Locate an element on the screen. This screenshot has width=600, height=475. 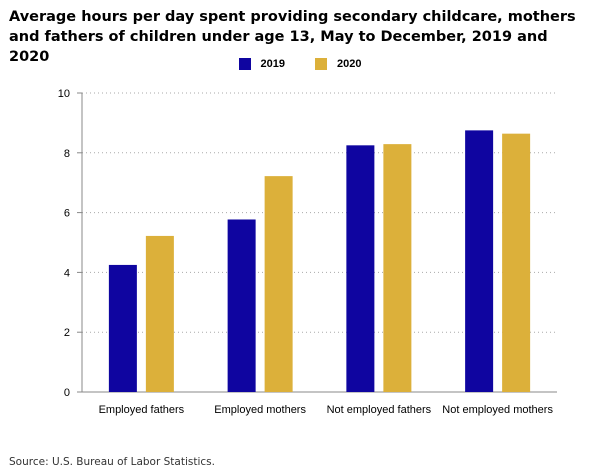
legend-item-2019: 2019 is located at coordinates (261, 64).